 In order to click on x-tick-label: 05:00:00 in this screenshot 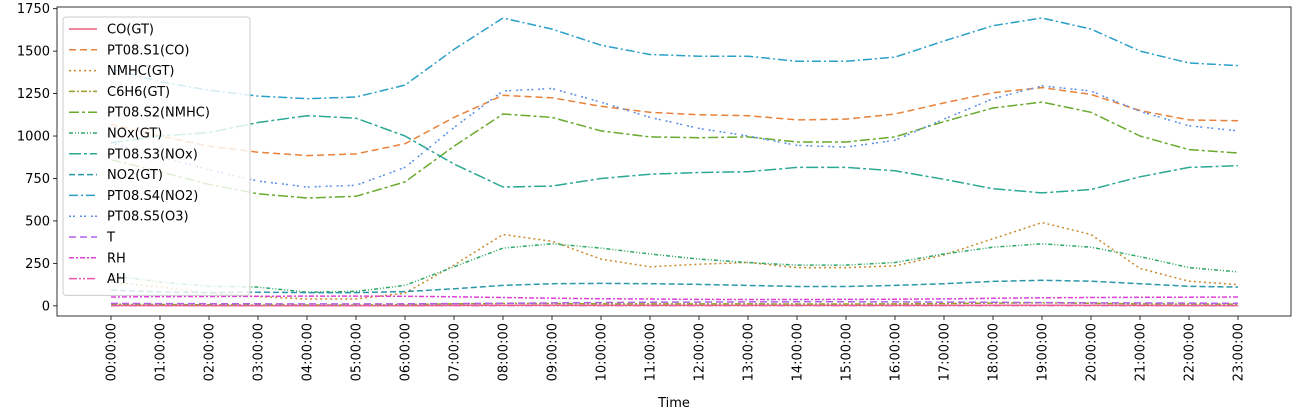, I will do `click(357, 352)`.